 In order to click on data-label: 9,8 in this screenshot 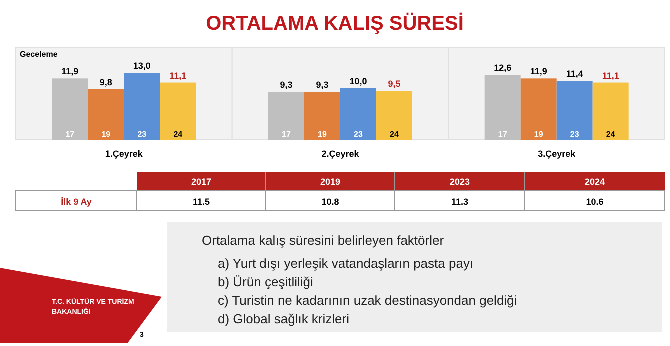, I will do `click(106, 82)`.